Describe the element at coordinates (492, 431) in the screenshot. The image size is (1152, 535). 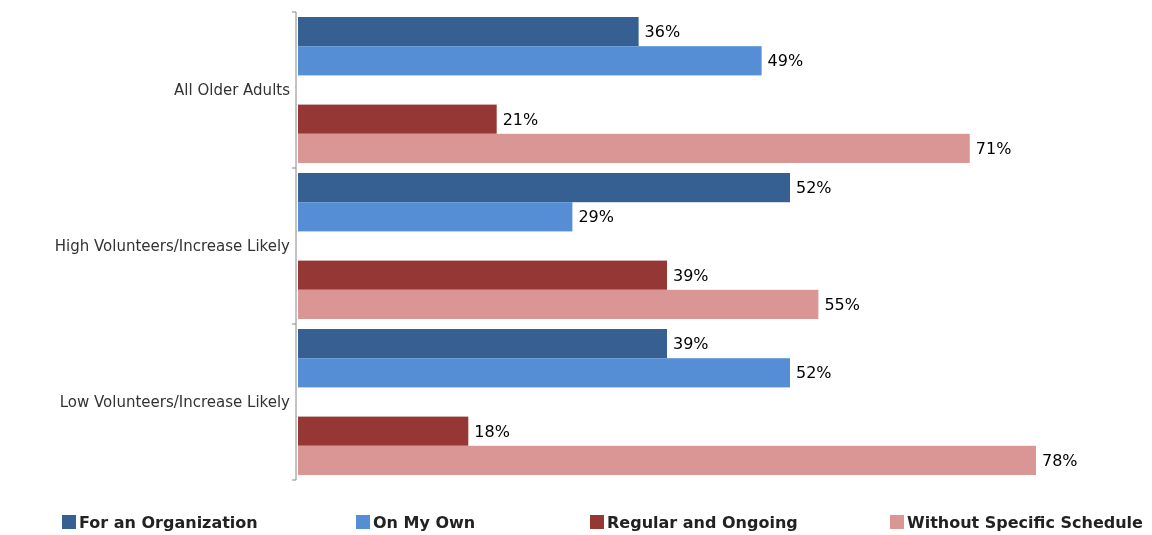
I see `data-label: 18%` at that location.